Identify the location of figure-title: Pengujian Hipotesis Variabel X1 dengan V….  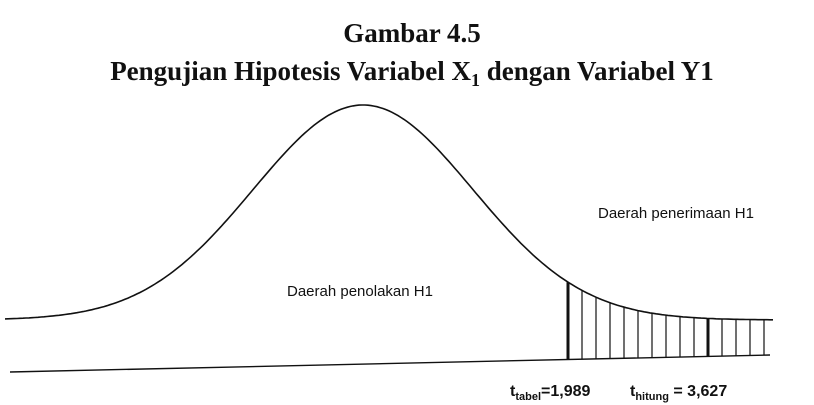
(412, 73).